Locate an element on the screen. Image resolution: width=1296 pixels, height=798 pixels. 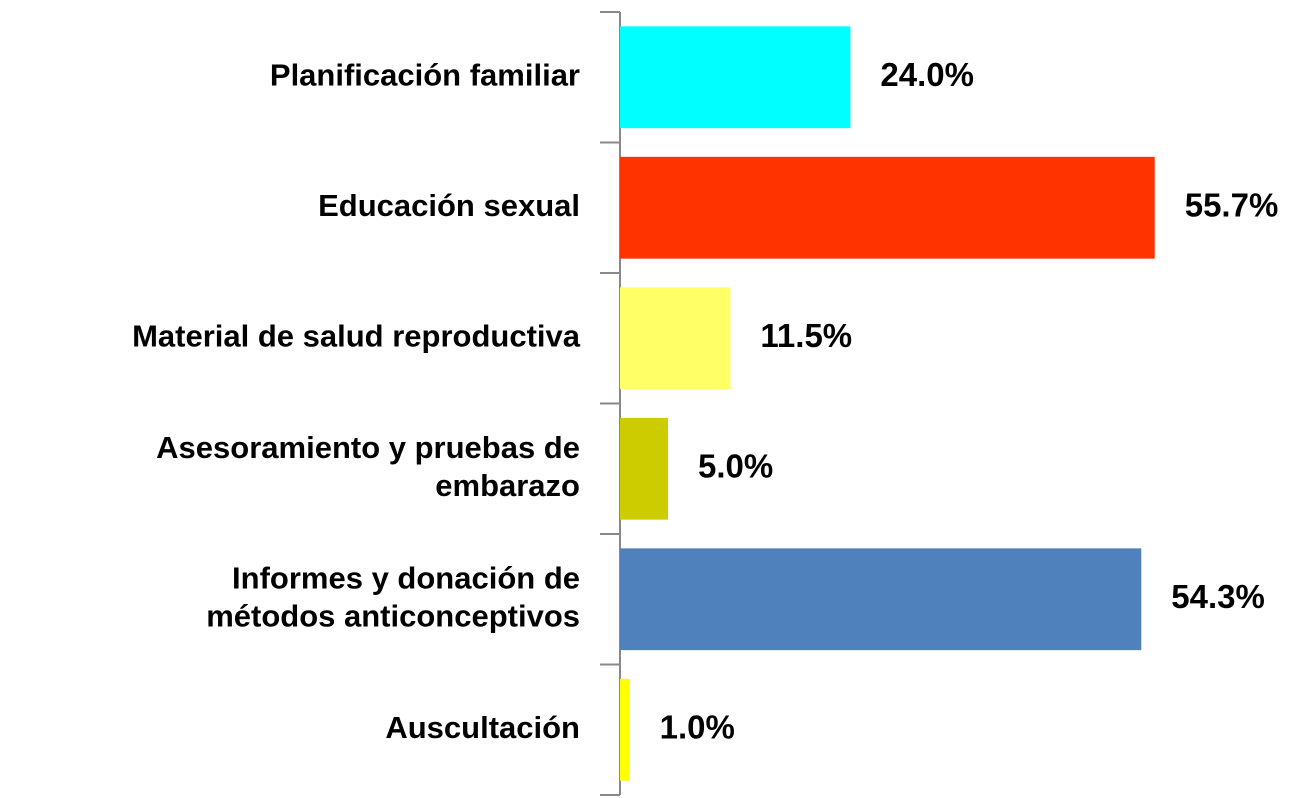
category-label: Educación sexual is located at coordinates (449, 205).